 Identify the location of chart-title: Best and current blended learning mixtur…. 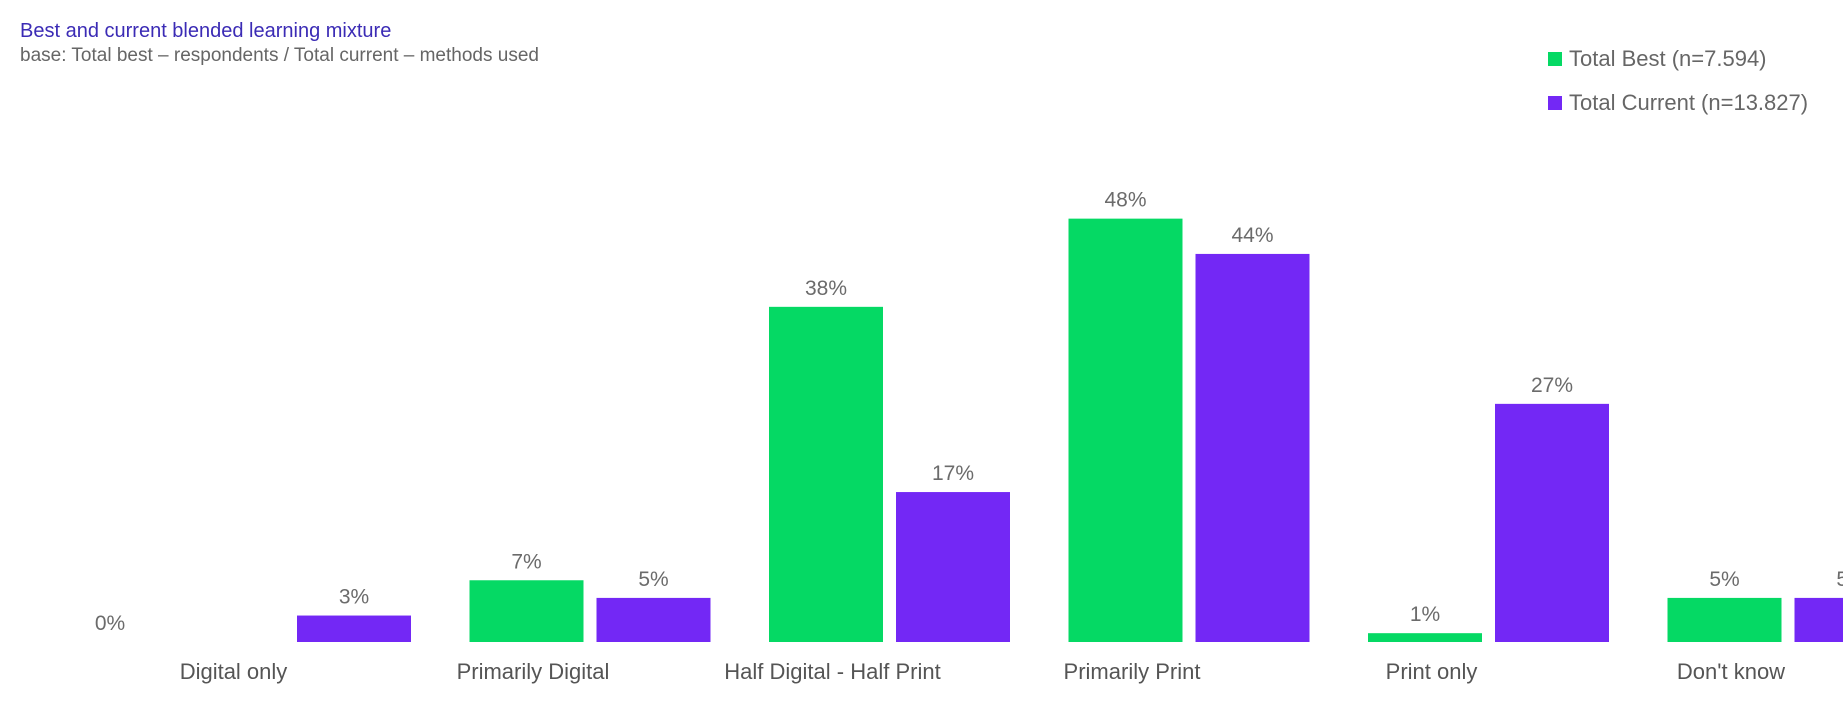
(206, 31).